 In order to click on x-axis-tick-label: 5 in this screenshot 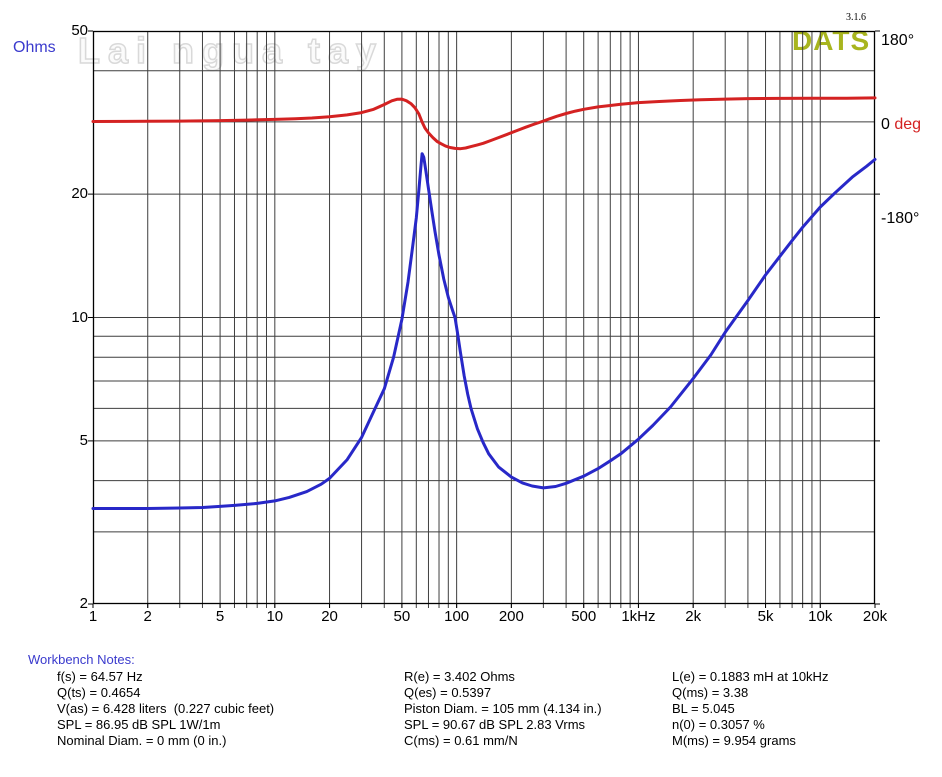, I will do `click(220, 616)`.